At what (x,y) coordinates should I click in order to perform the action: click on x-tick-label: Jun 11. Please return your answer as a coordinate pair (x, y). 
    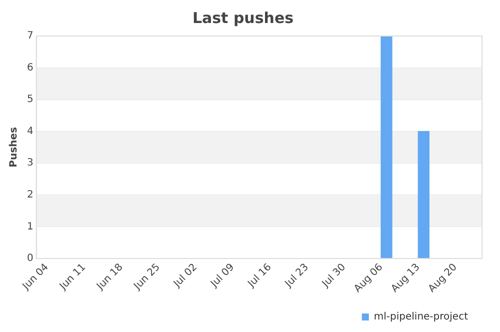
    Looking at the image, I should click on (72, 277).